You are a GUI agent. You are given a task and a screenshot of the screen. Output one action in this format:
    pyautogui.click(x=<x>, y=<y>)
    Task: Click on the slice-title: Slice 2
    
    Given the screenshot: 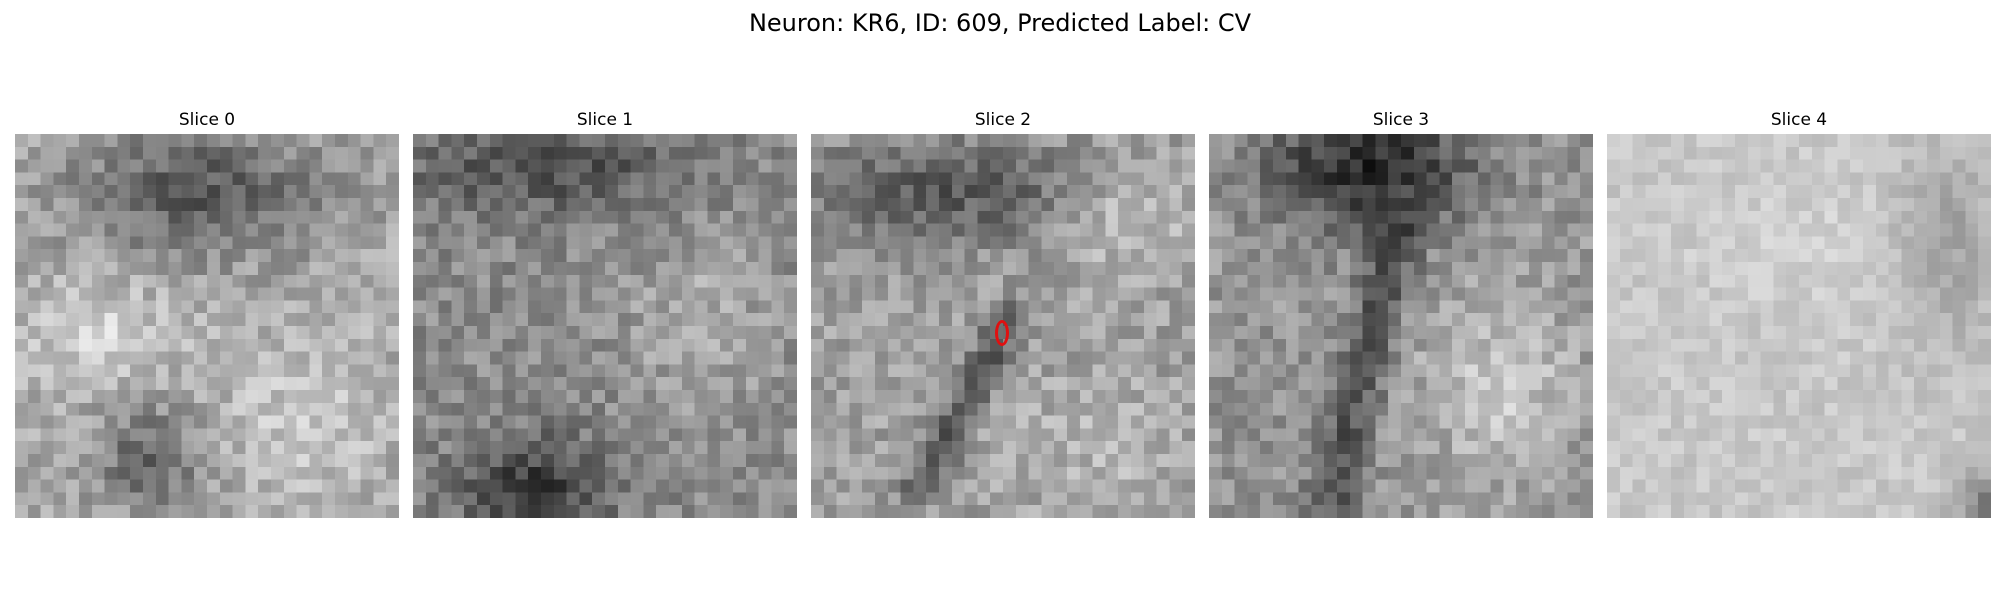 What is the action you would take?
    pyautogui.click(x=1003, y=120)
    